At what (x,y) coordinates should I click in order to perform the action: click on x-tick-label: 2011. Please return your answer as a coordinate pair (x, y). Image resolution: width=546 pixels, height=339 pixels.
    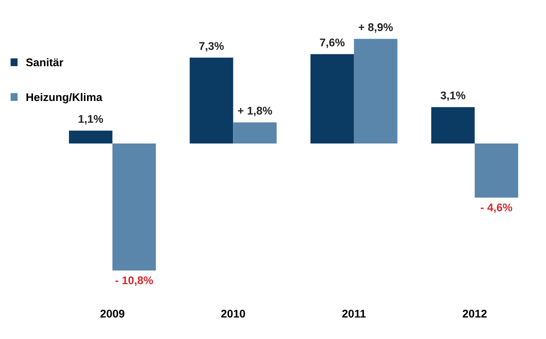
    Looking at the image, I should click on (354, 314).